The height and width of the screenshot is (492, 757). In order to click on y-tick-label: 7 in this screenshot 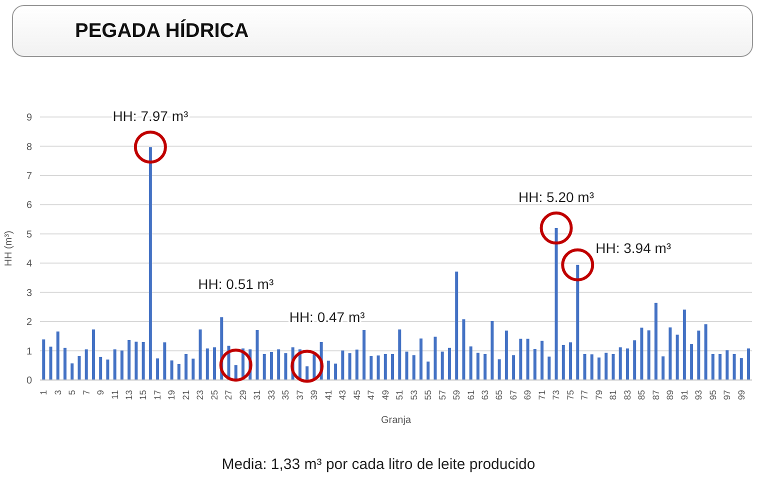, I will do `click(29, 176)`.